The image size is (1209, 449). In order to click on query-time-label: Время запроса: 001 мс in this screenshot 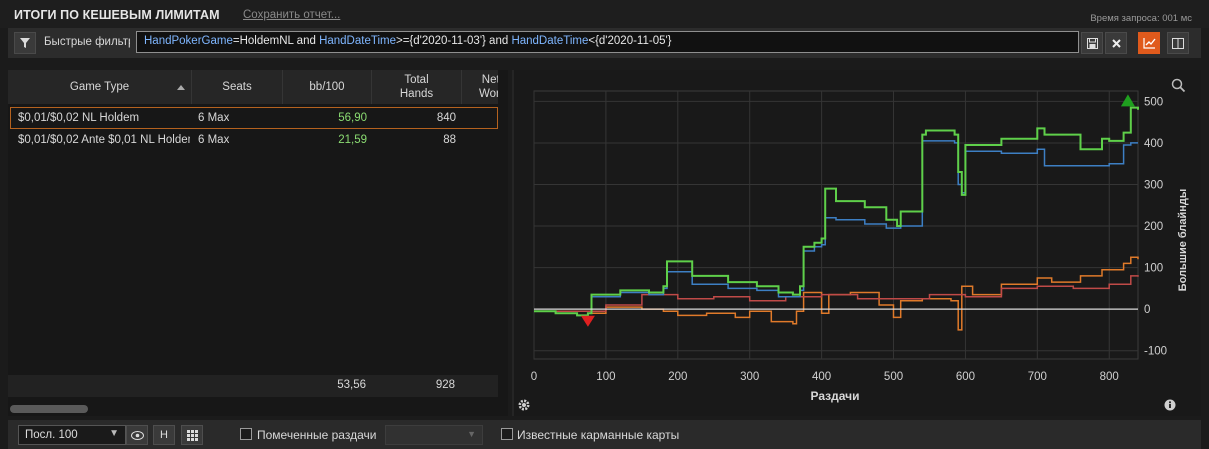, I will do `click(1141, 18)`.